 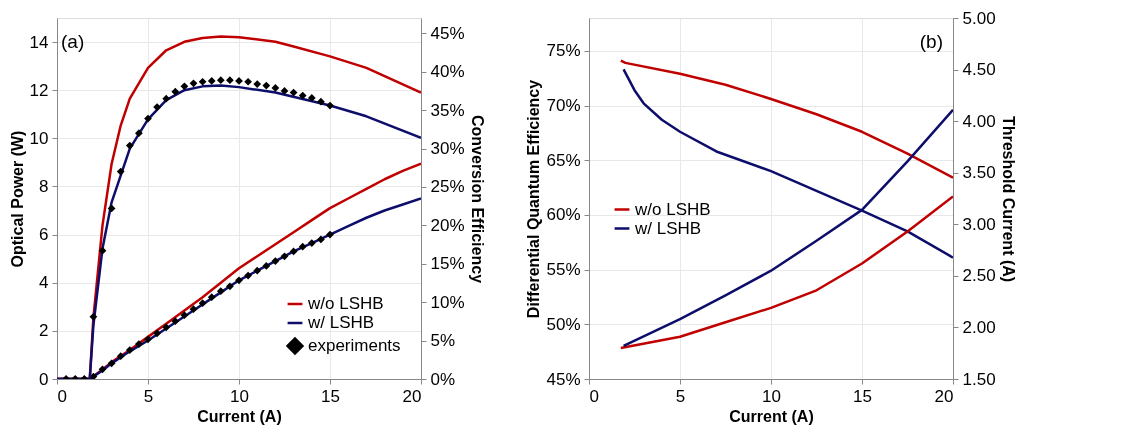 I want to click on y2-tick-label: 3.50, so click(x=979, y=173).